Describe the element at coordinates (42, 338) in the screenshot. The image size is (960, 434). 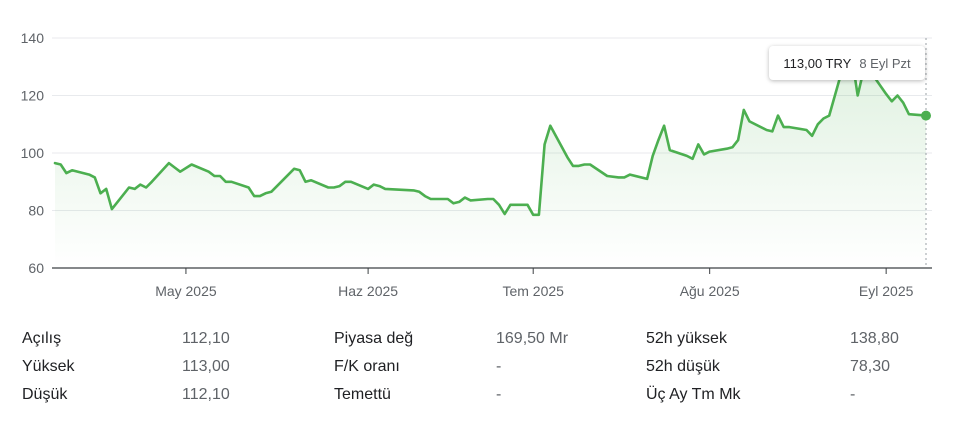
I see `stat-label-open: Açılış` at that location.